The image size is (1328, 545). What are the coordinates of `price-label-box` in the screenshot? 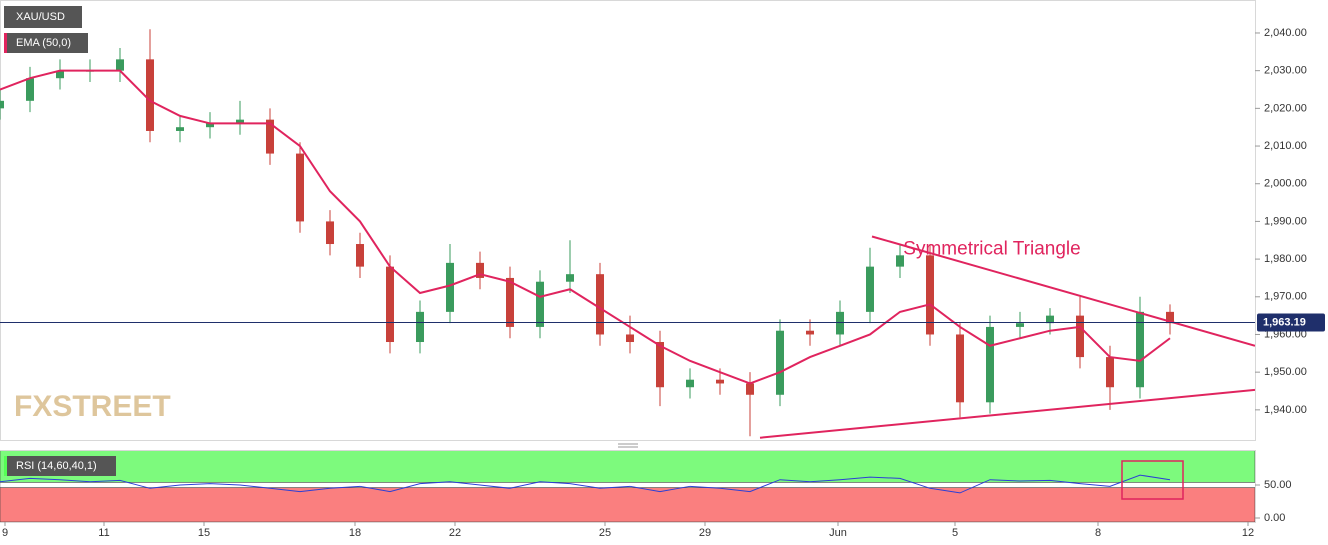 It's located at (1291, 322).